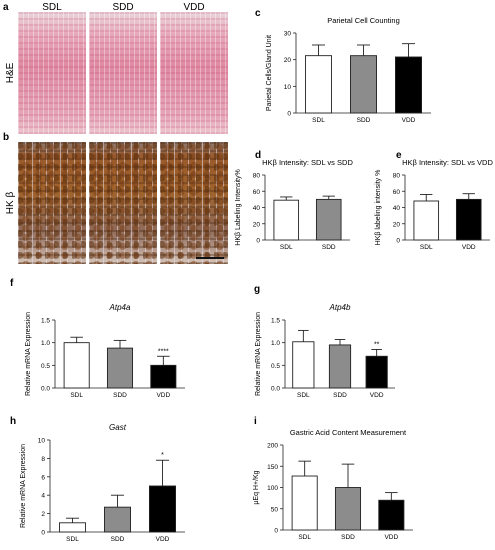 The width and height of the screenshot is (495, 550). I want to click on chart-title: Gastric Acid Content Measurement, so click(348, 432).